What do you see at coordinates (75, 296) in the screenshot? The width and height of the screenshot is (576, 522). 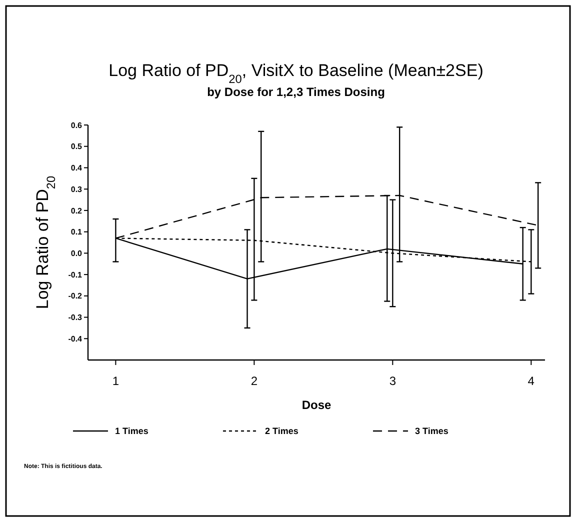 I see `y-tick-label: -0.2` at bounding box center [75, 296].